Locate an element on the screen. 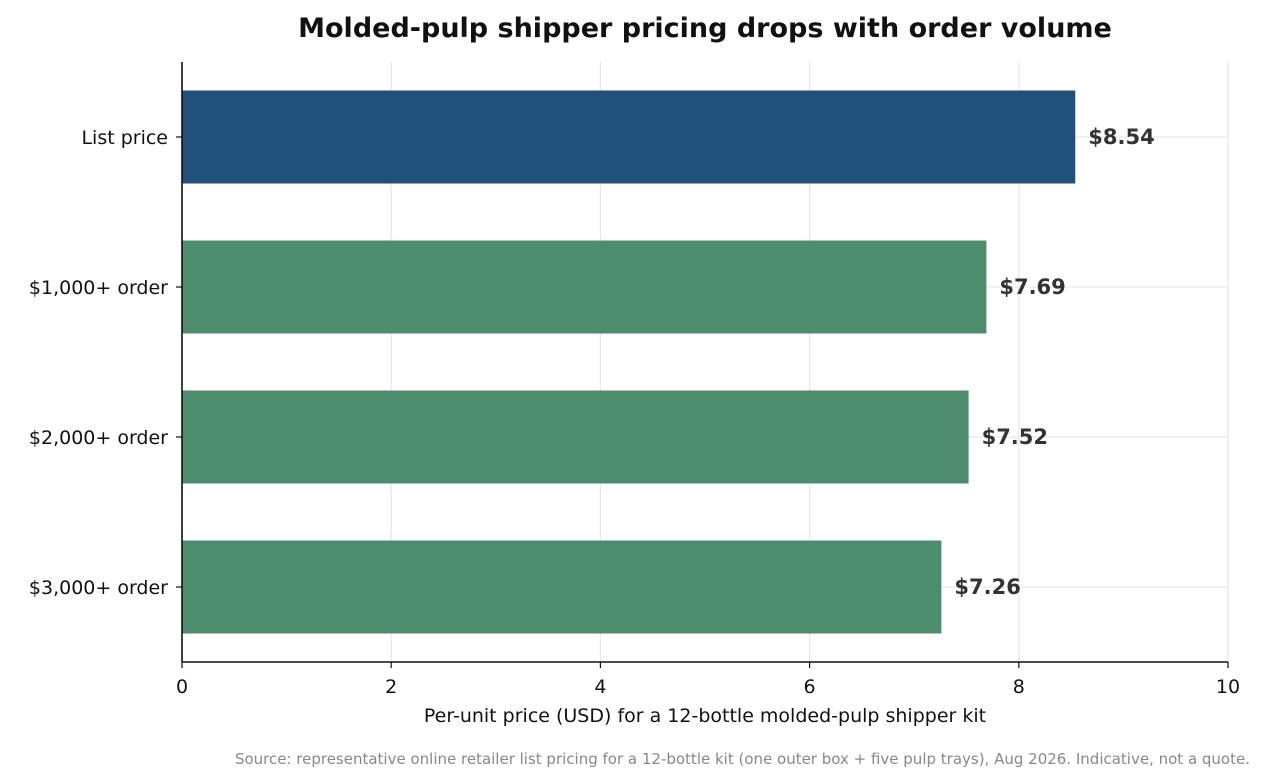 This screenshot has width=1265, height=783. y-tick-label: $1,000+ order is located at coordinates (98, 288).